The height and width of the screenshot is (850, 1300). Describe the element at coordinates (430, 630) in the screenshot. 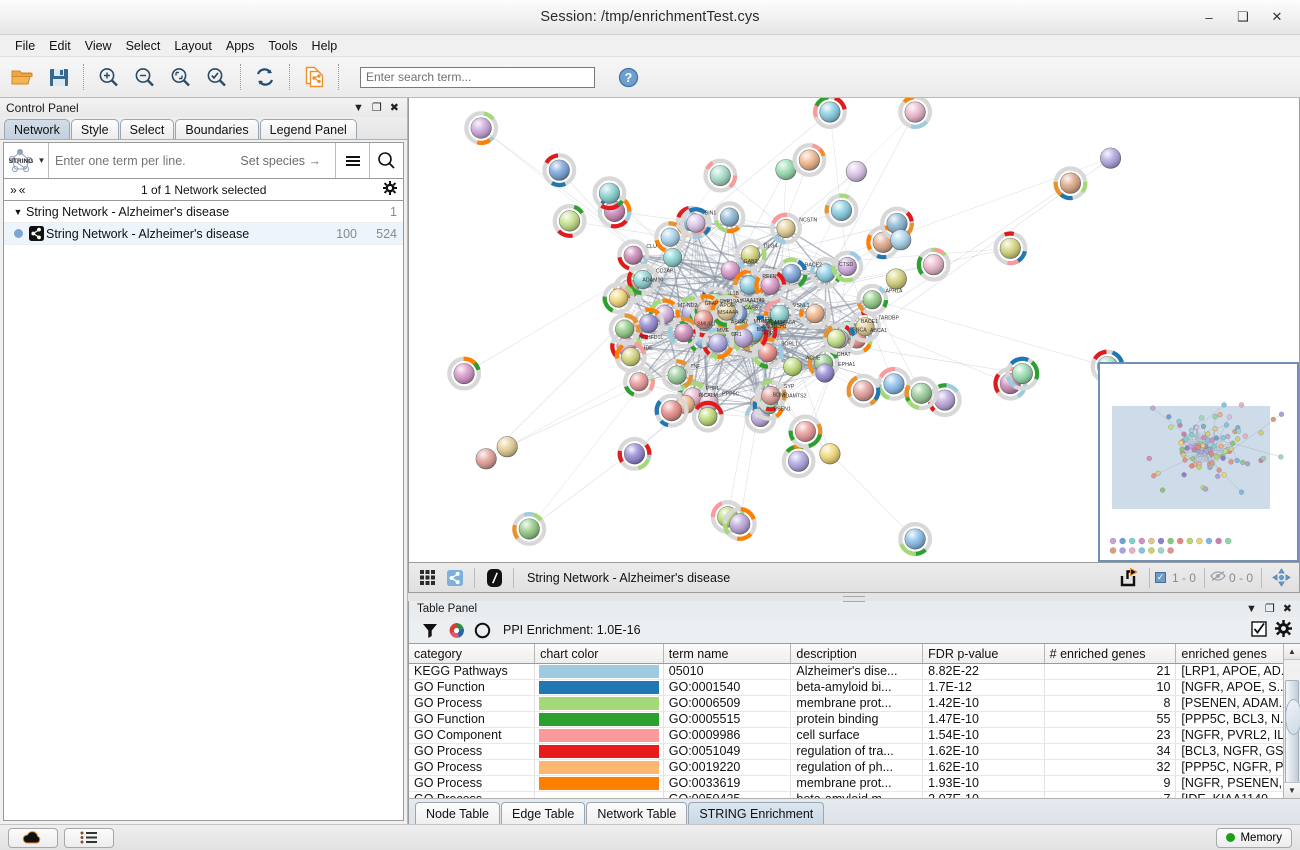

I see `filter-icon` at that location.